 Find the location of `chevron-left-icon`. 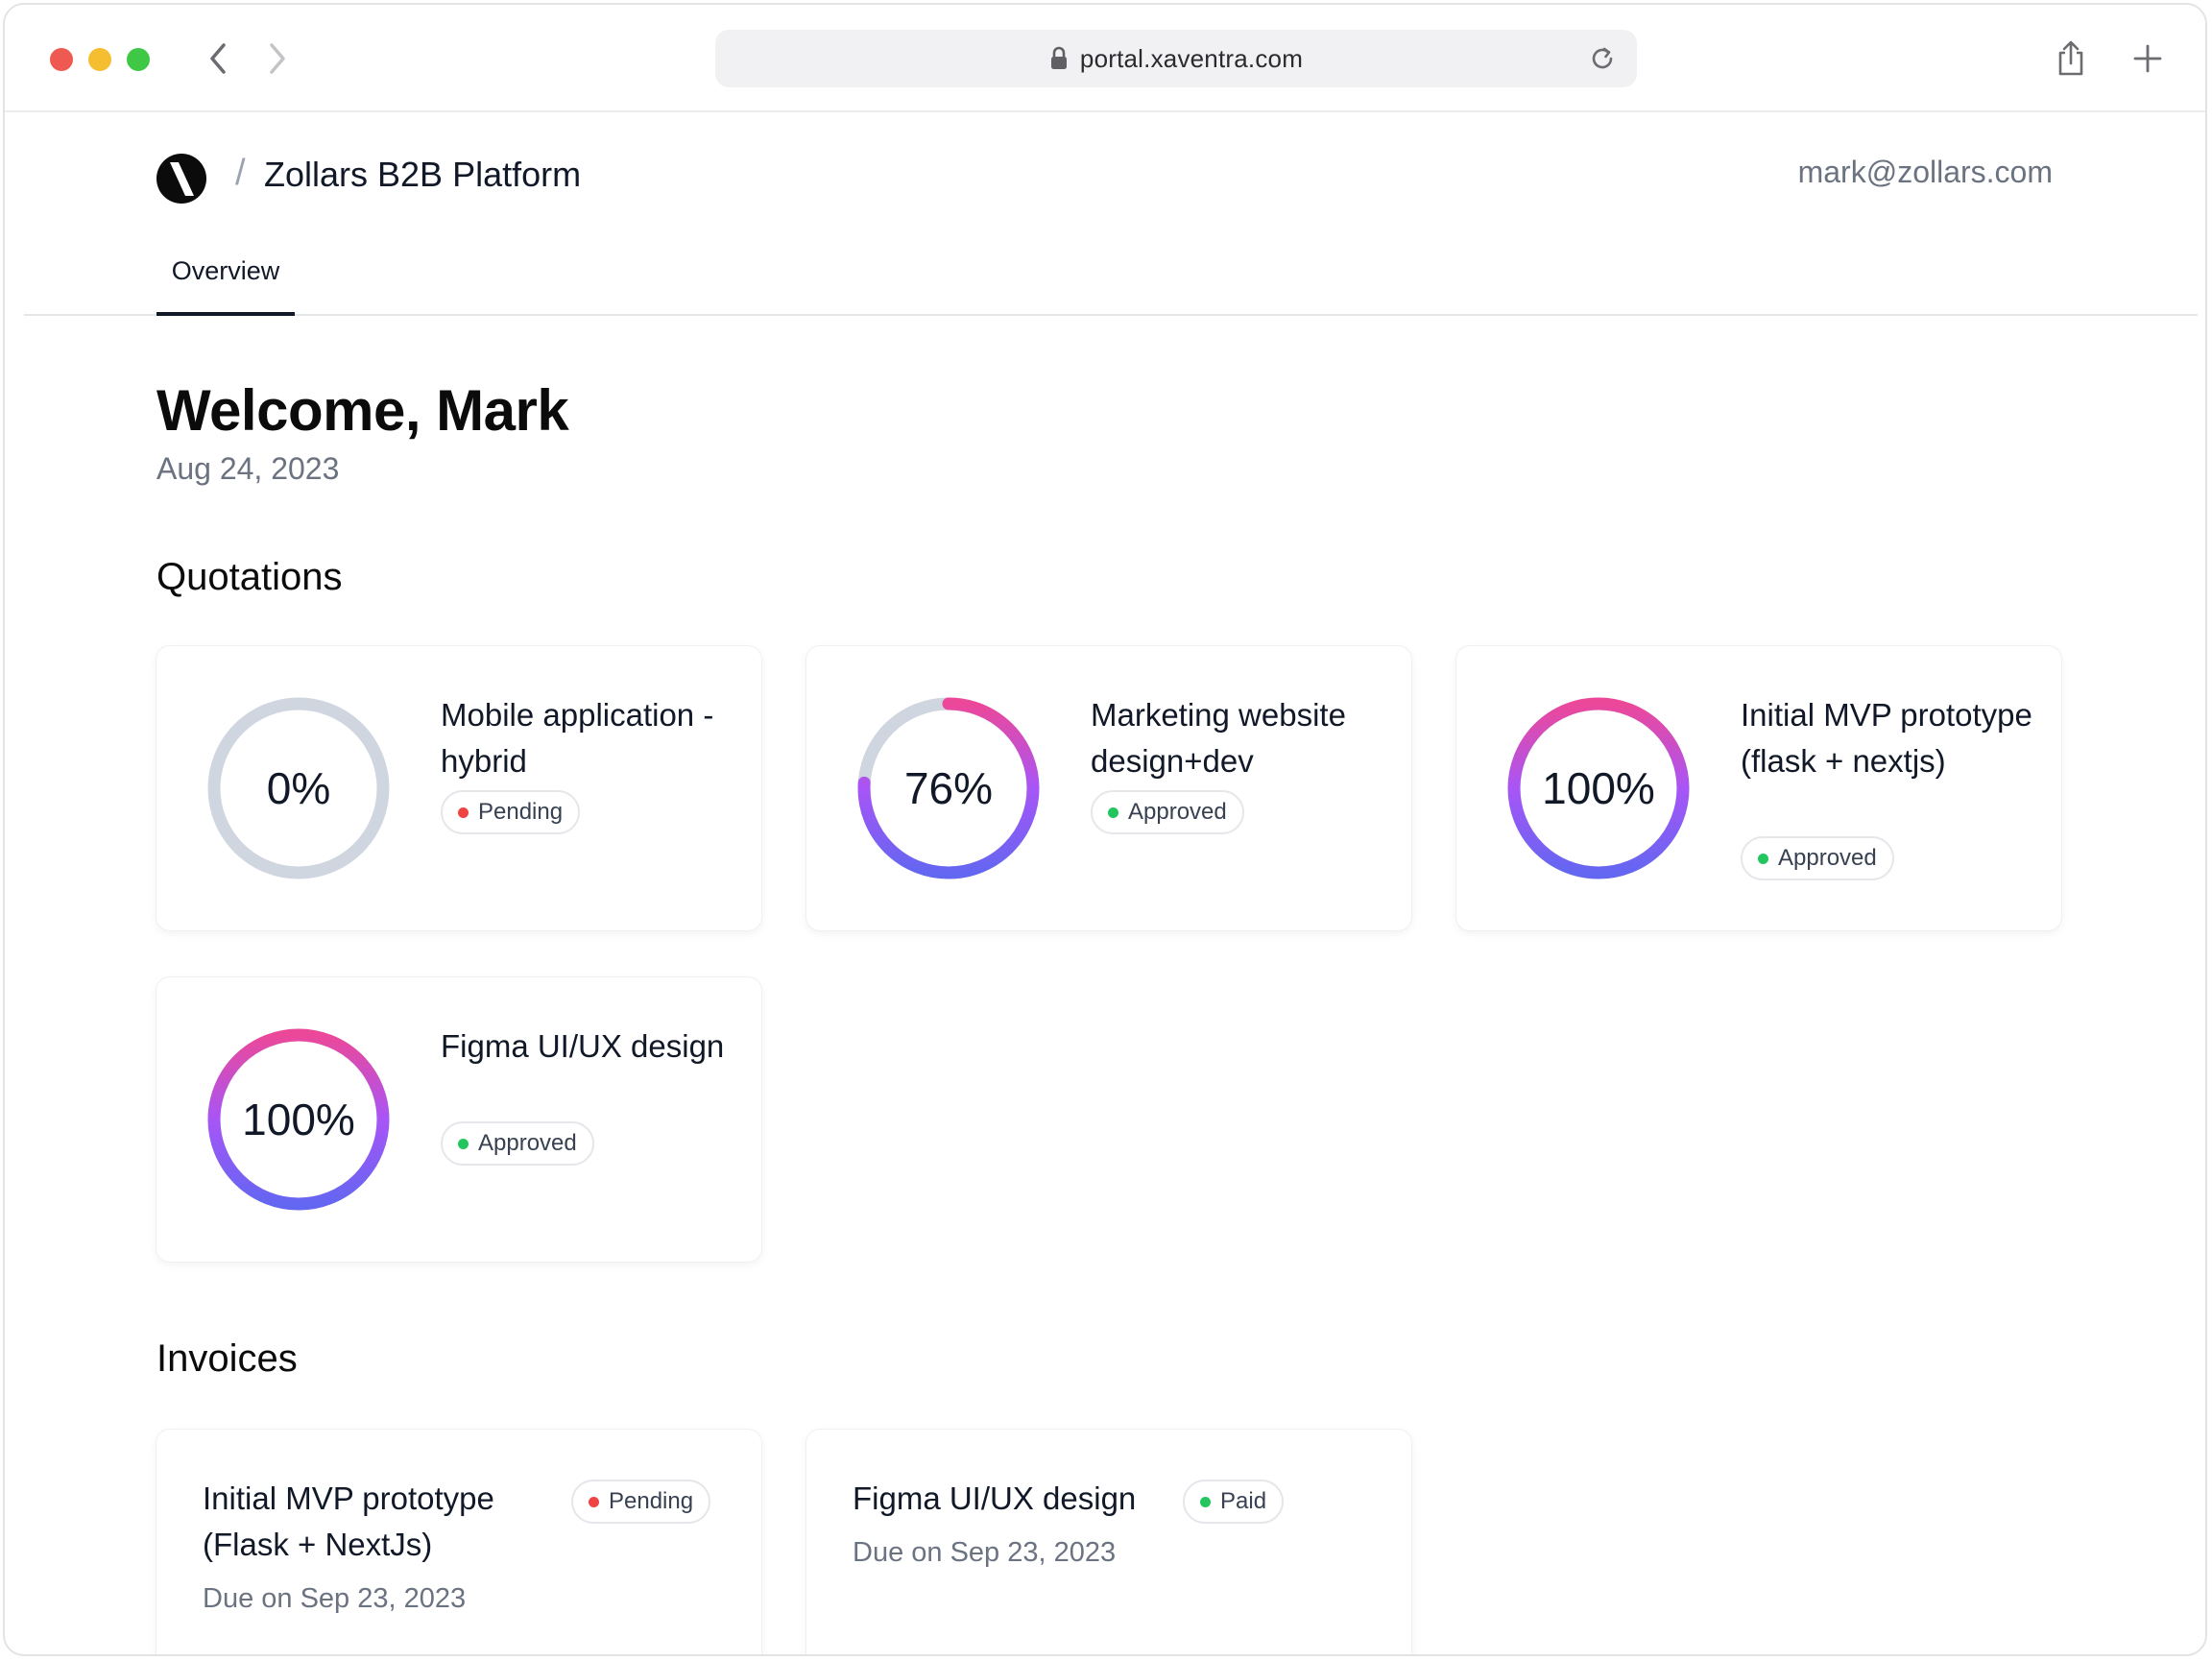

chevron-left-icon is located at coordinates (218, 59).